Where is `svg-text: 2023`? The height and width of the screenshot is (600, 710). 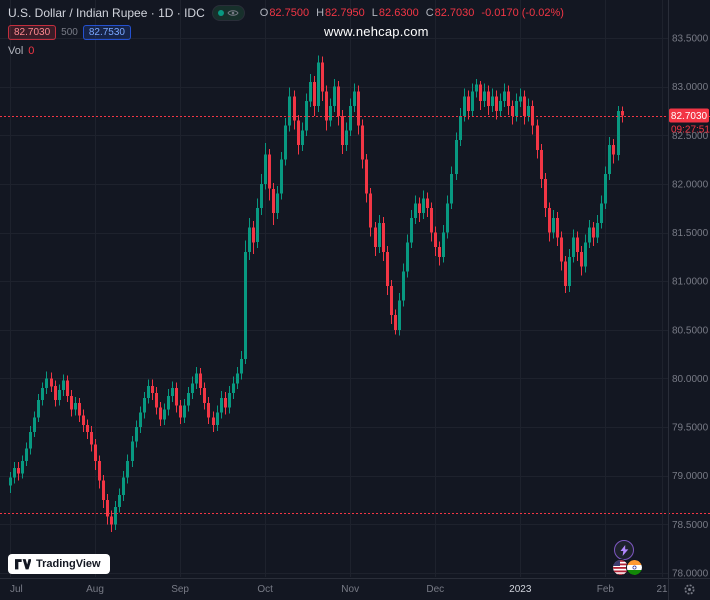
svg-text: 2023 is located at coordinates (520, 589).